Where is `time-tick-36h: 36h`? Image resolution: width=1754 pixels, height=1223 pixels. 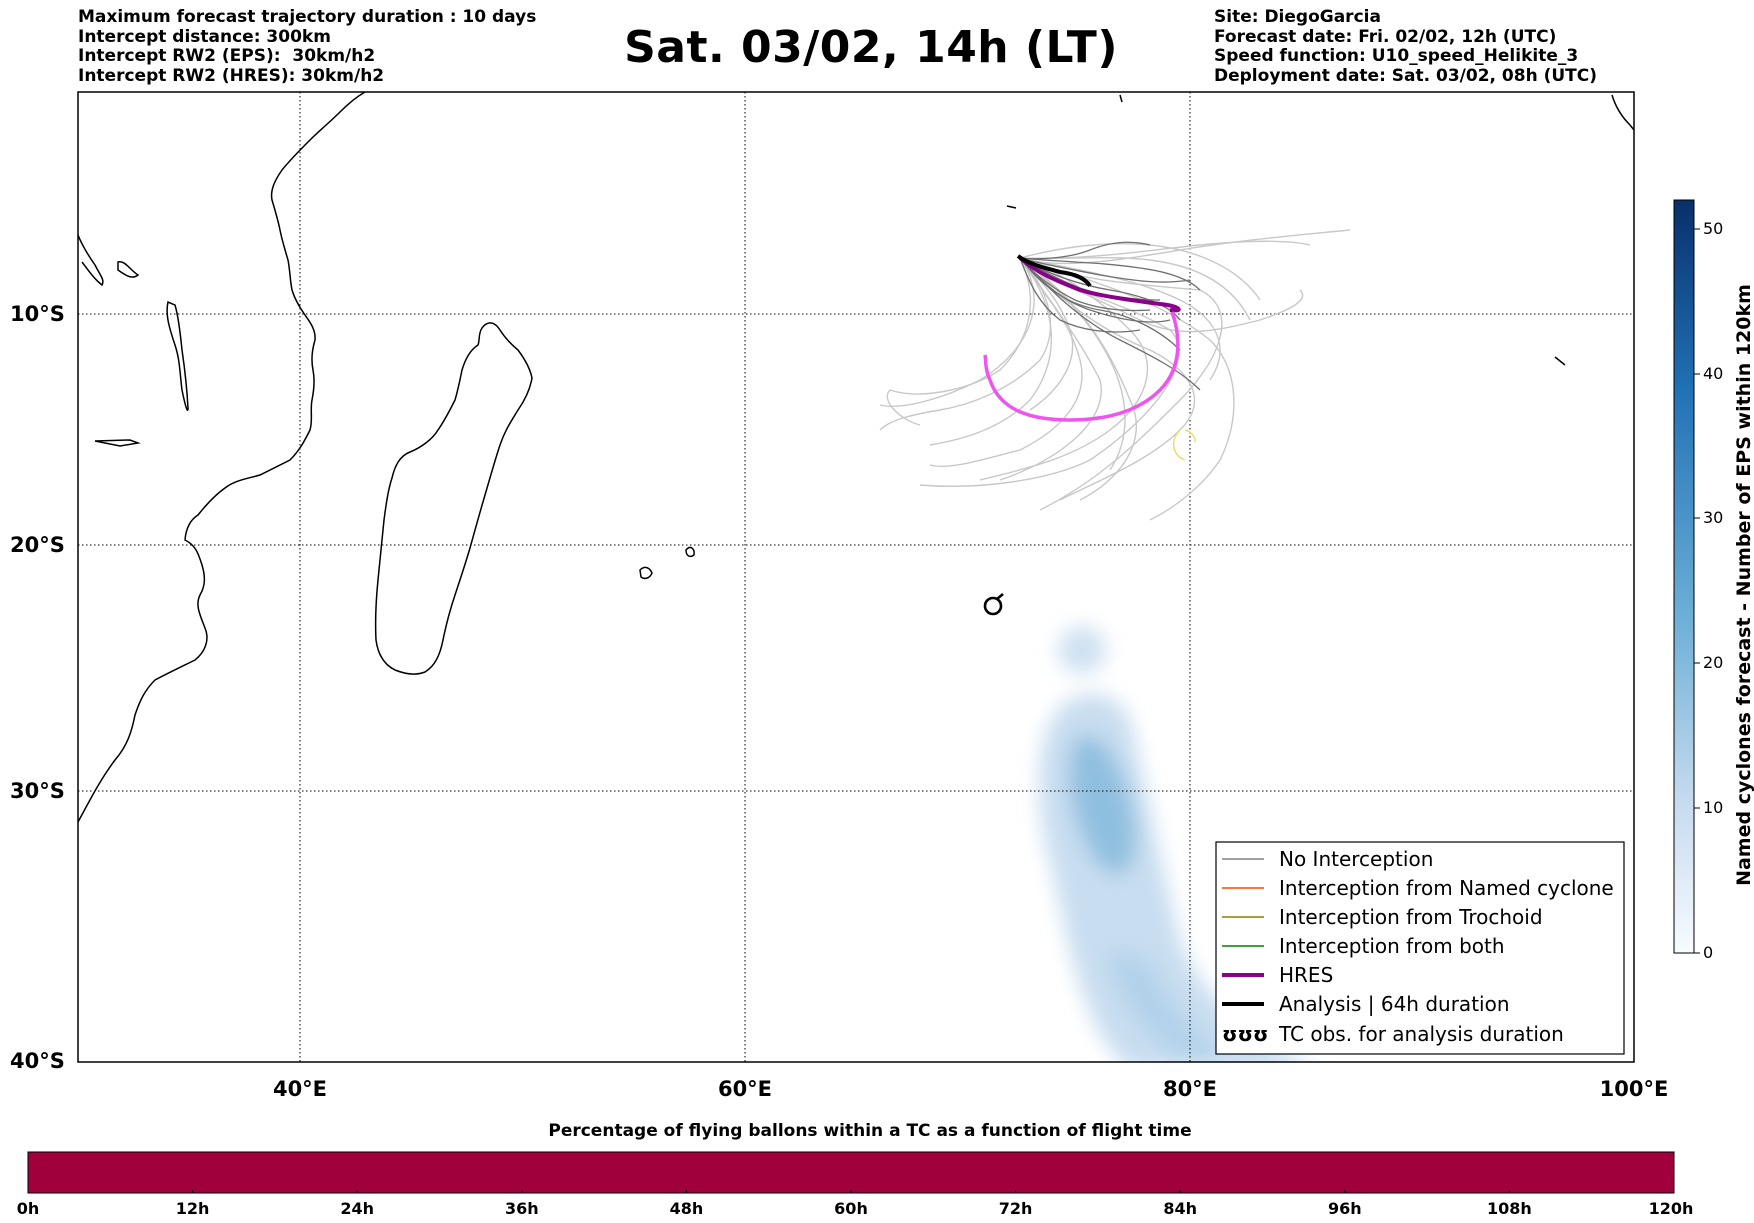 time-tick-36h: 36h is located at coordinates (522, 1208).